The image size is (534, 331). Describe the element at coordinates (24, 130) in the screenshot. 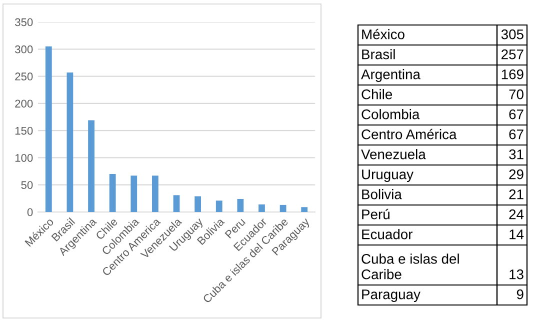

I see `y-tick-label: 150` at that location.